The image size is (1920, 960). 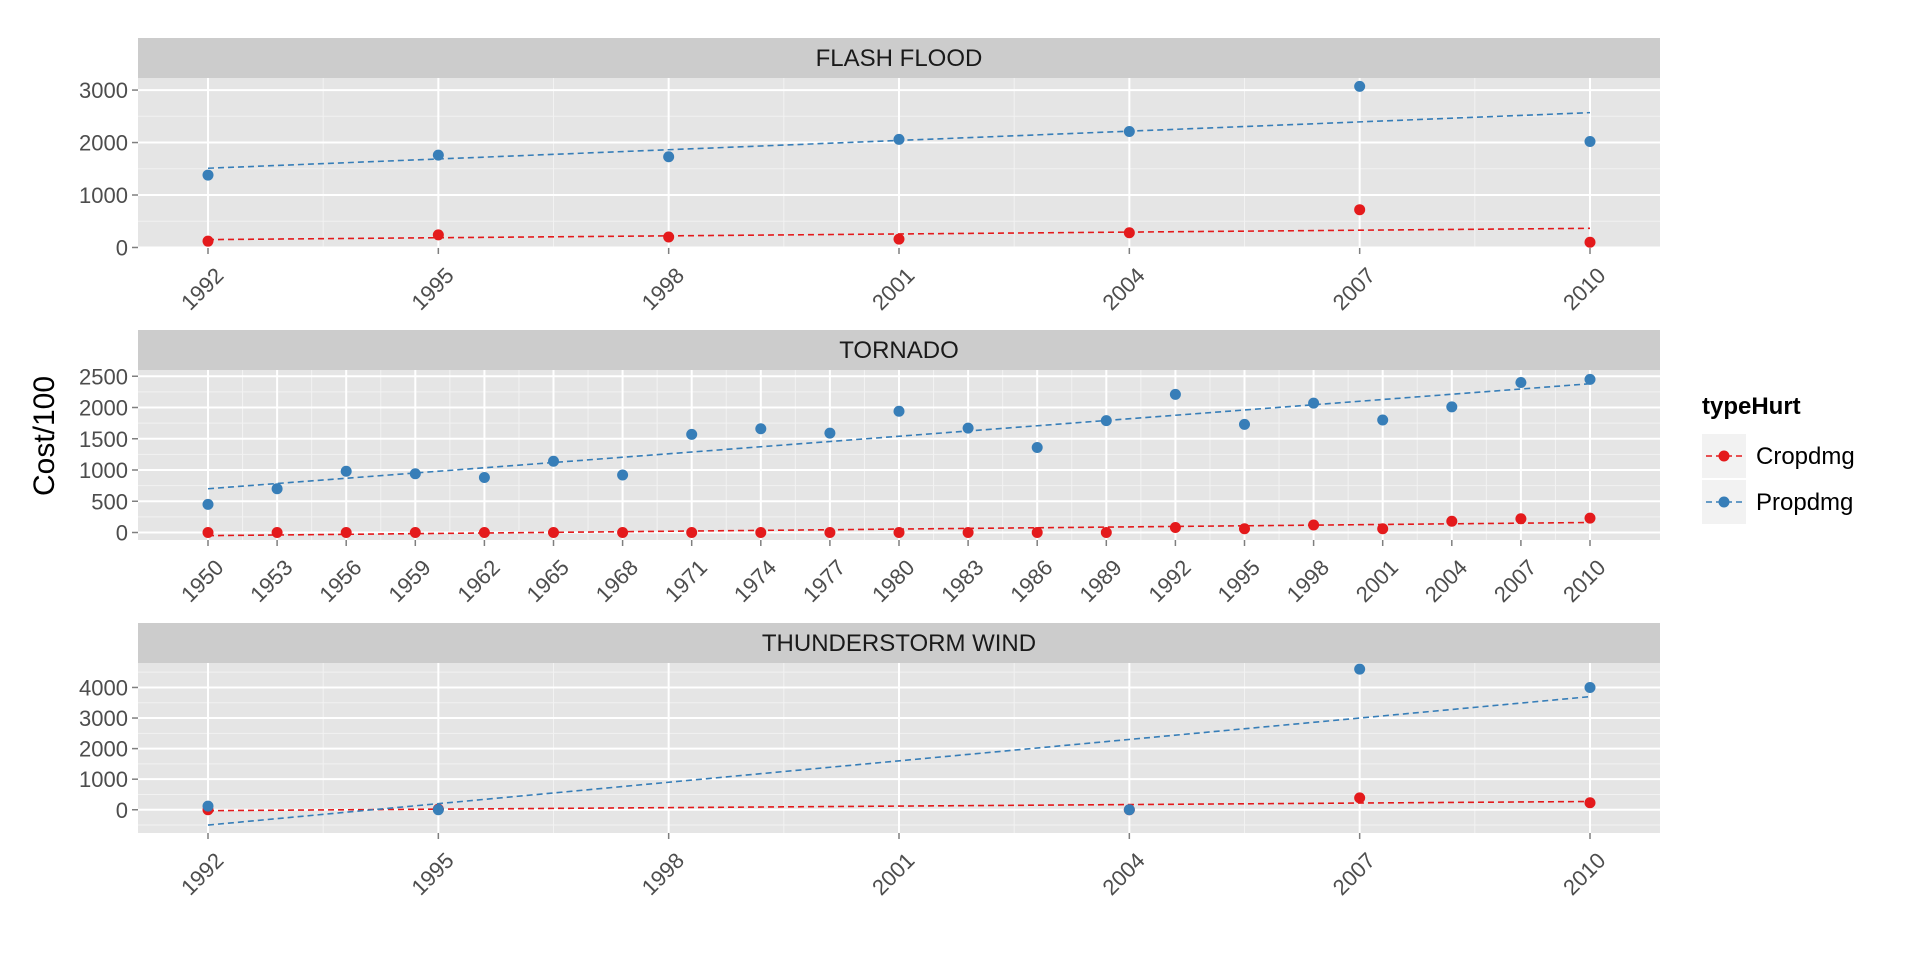 I want to click on y-tick-label: 500, so click(x=109, y=501).